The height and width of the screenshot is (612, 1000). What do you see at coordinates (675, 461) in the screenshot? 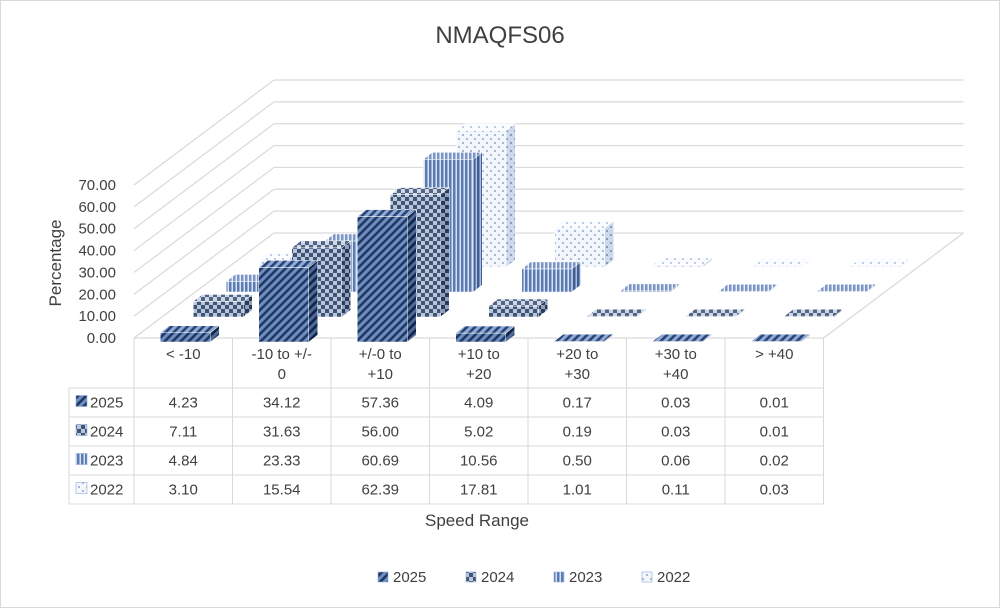
I see `table-cell-value: 0.06` at bounding box center [675, 461].